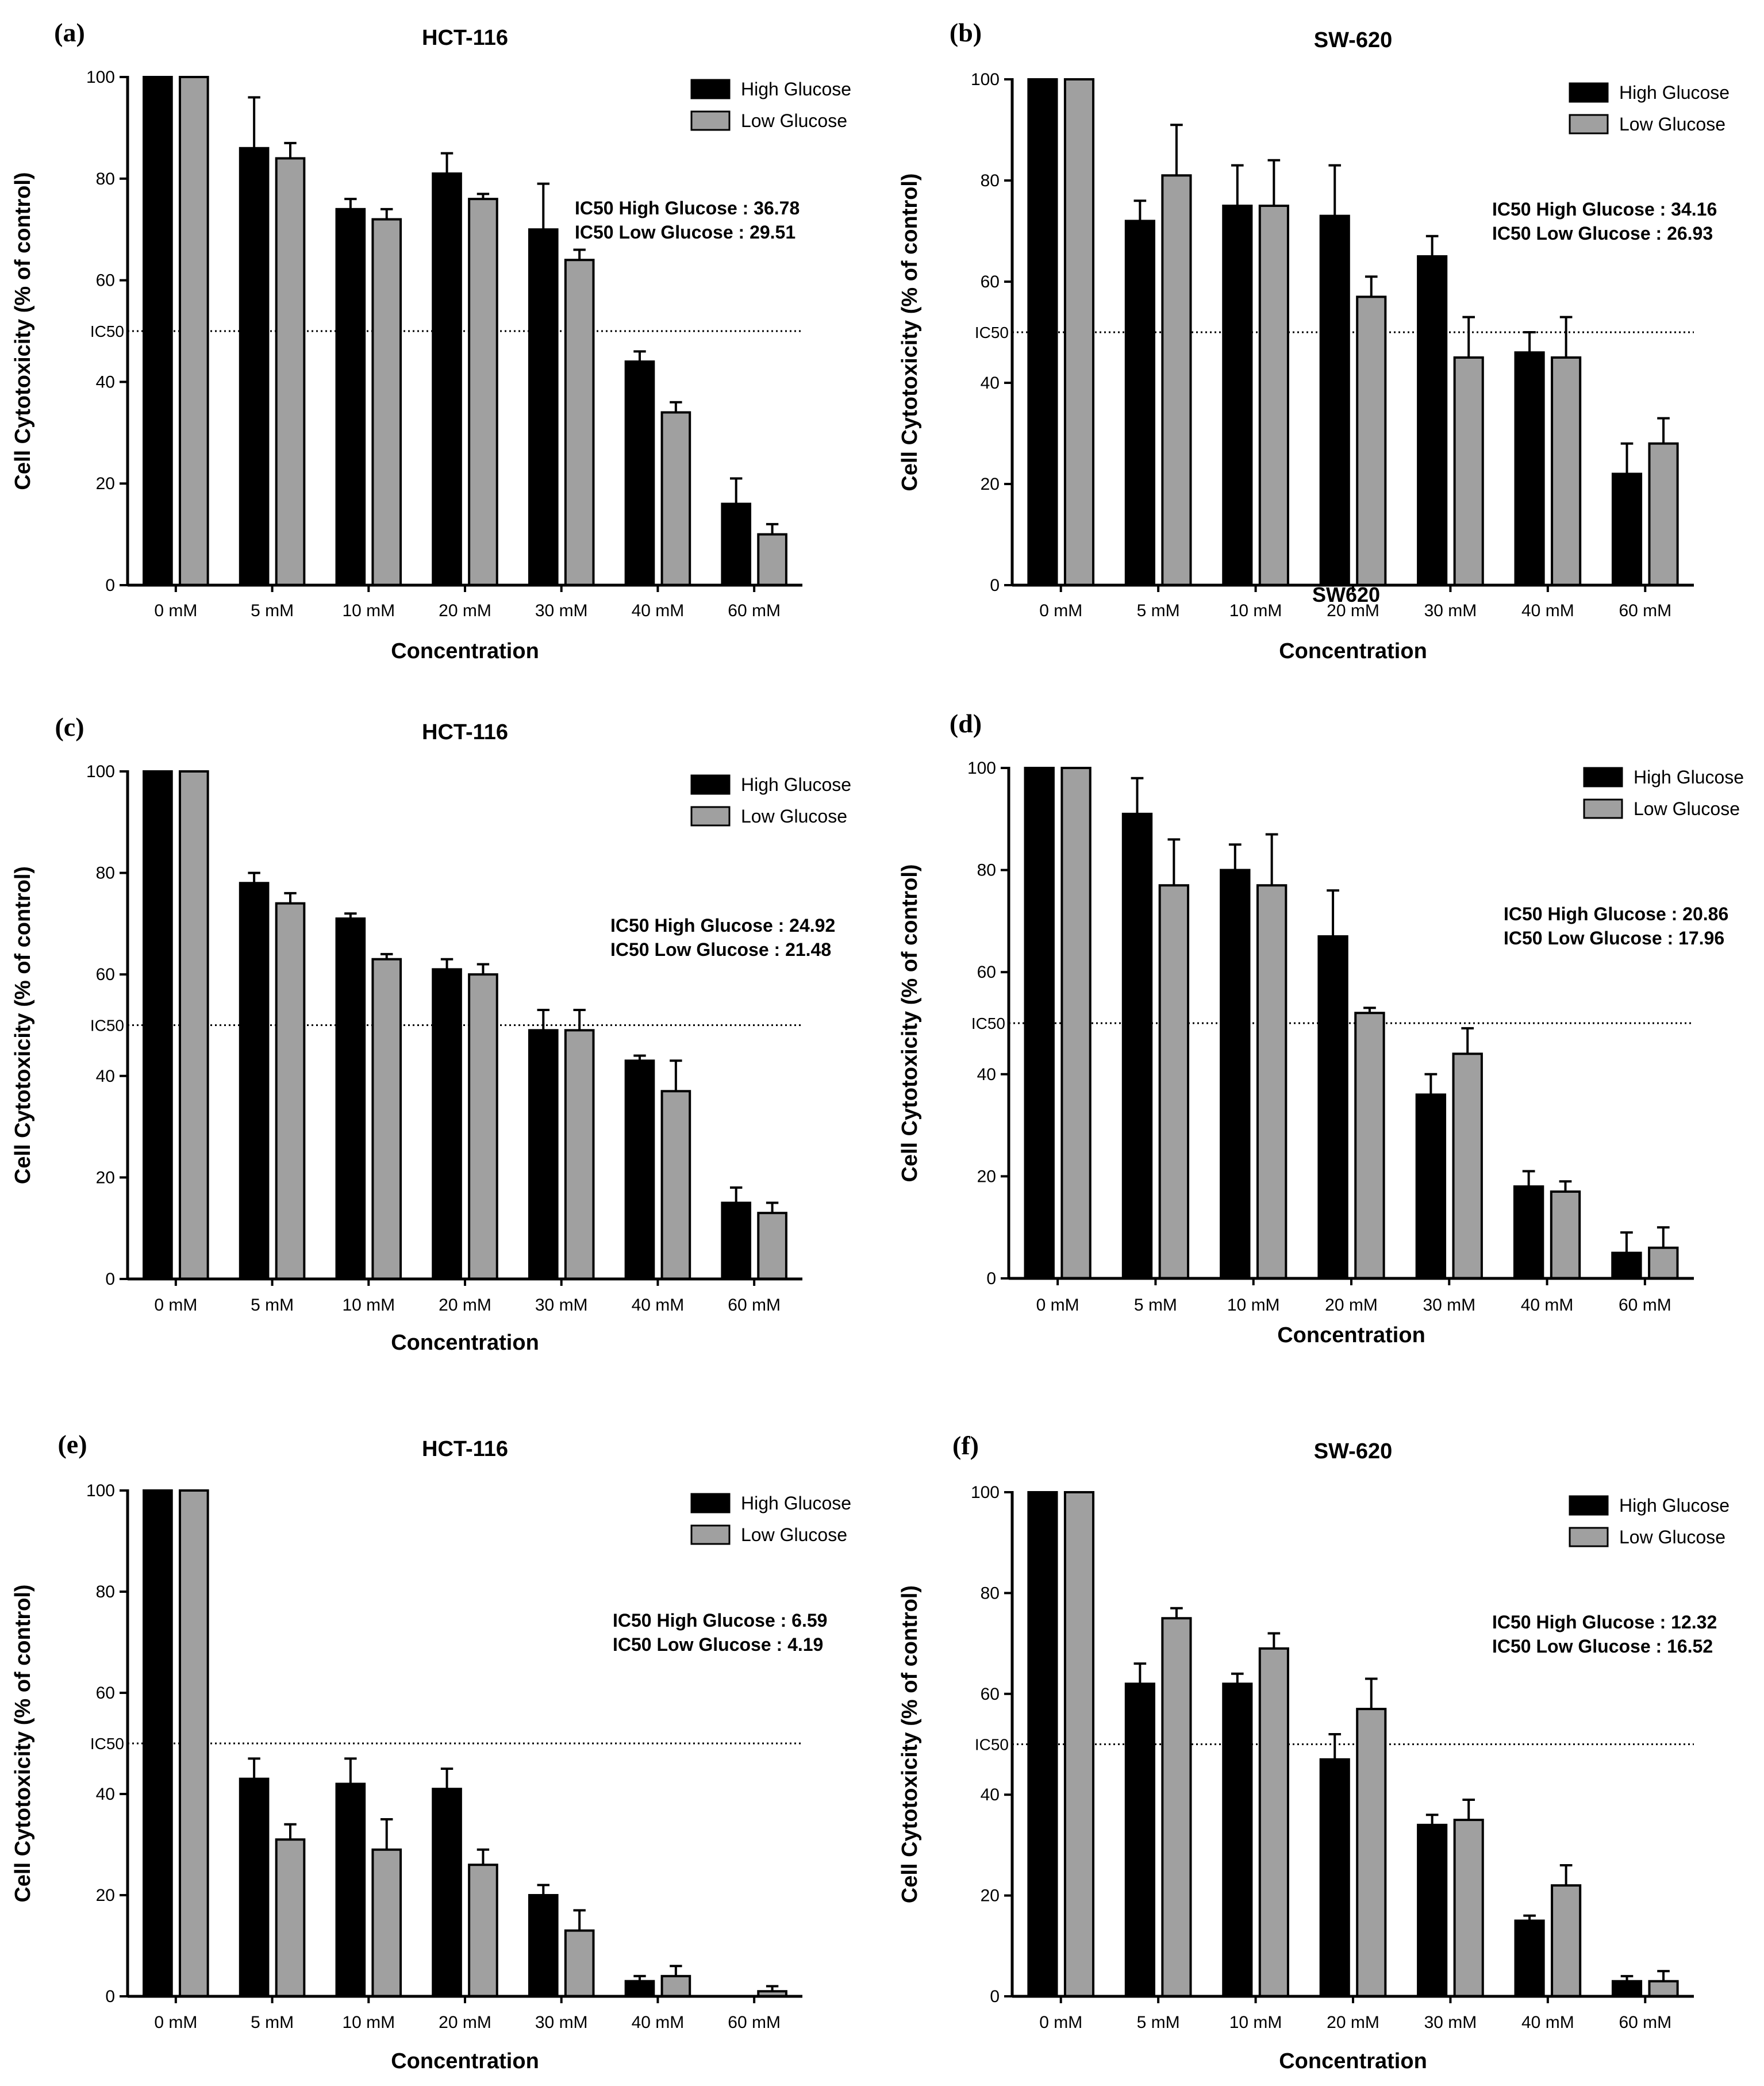  I want to click on x-tick-label: 5 mM, so click(1159, 610).